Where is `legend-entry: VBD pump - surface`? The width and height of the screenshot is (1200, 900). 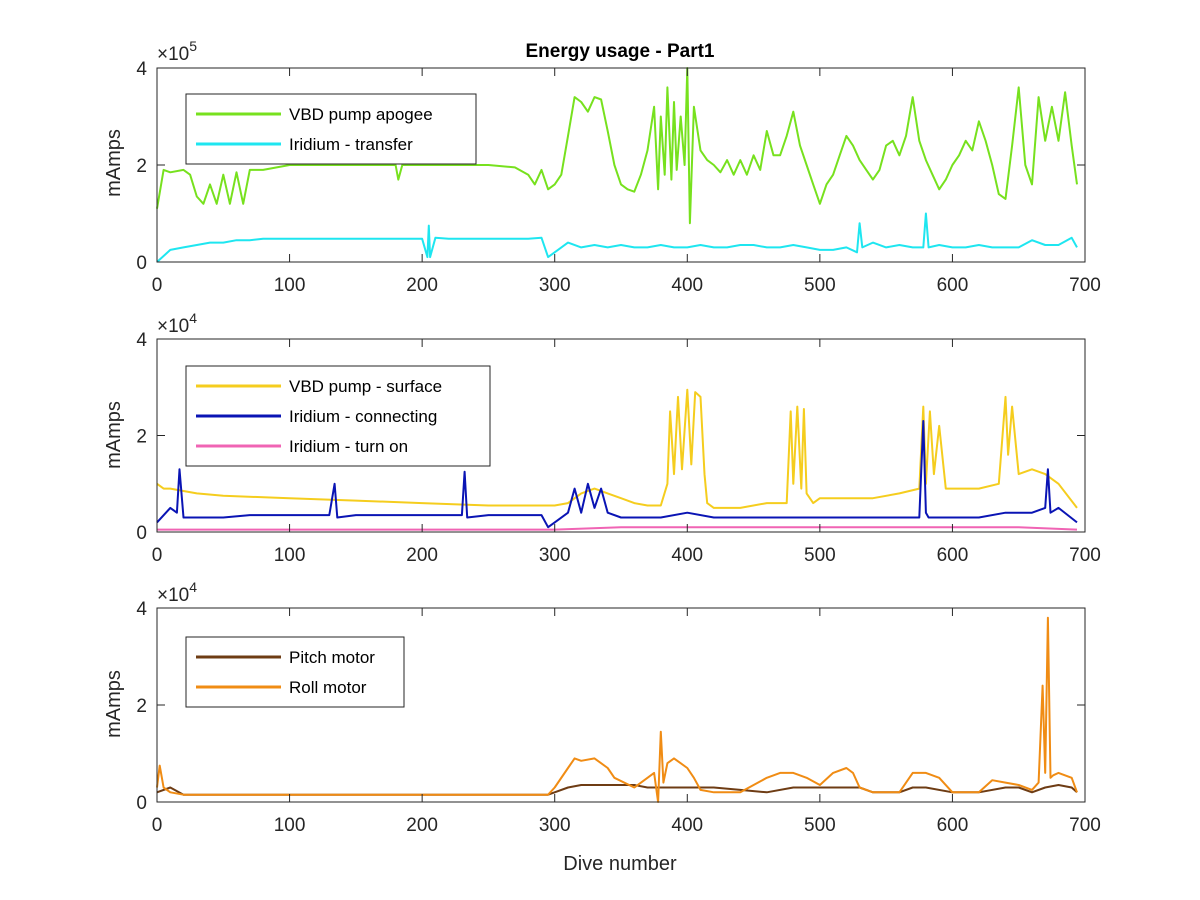 legend-entry: VBD pump - surface is located at coordinates (365, 386).